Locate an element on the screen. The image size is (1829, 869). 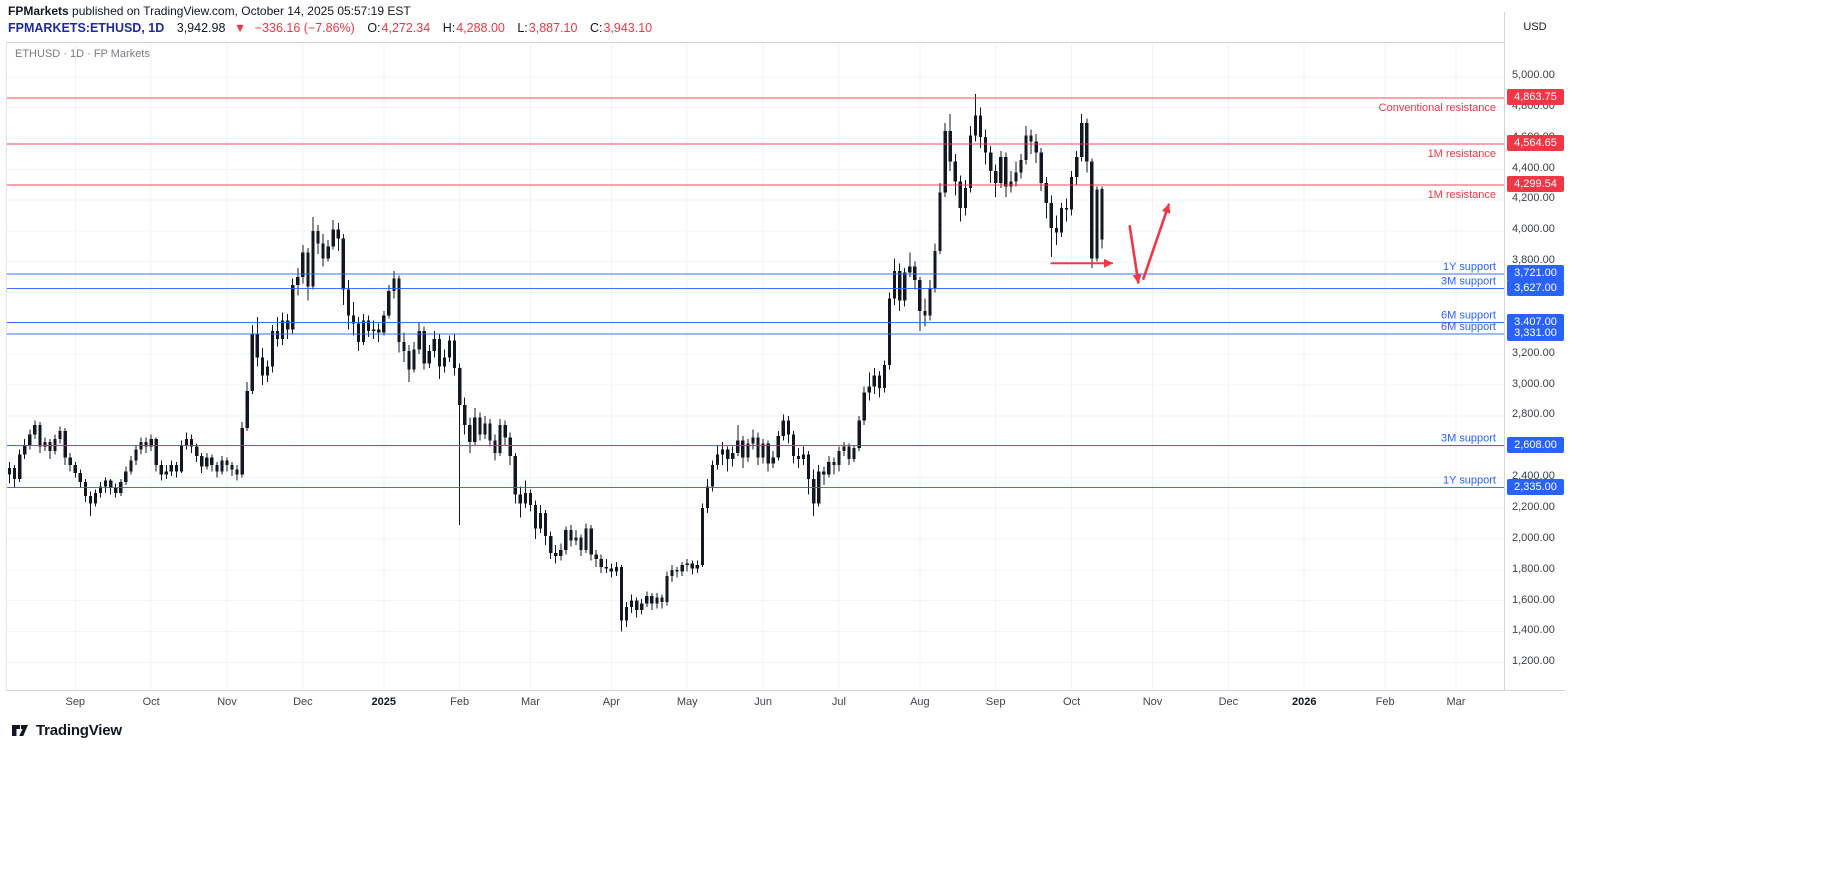
time-tick-label: Mar is located at coordinates (530, 702).